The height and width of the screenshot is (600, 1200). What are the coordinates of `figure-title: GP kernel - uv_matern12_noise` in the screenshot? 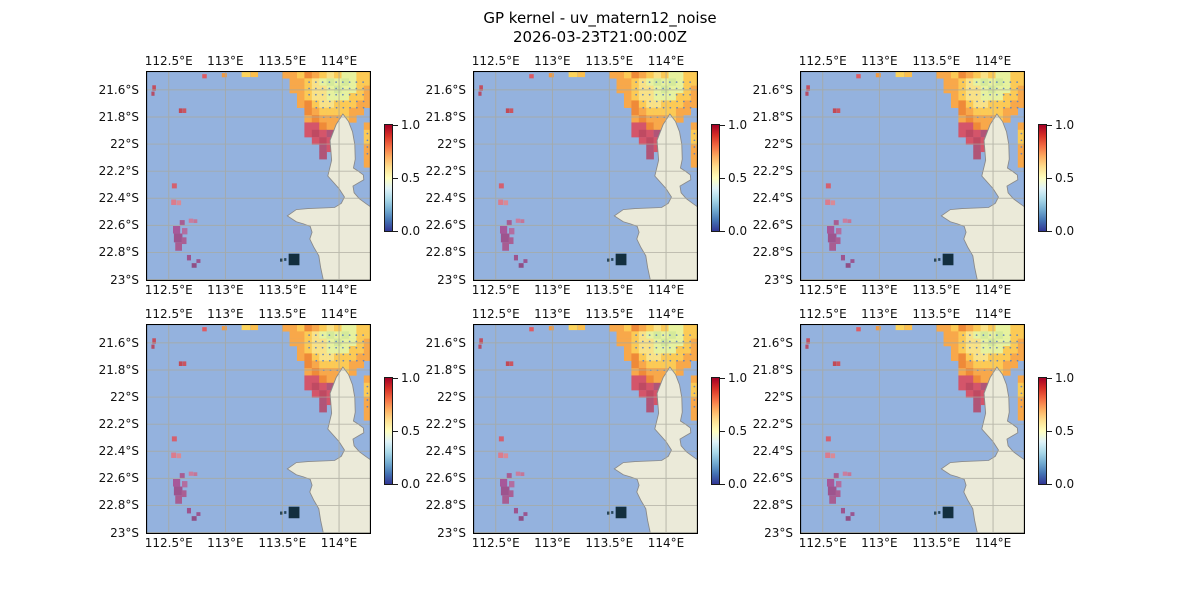 It's located at (600, 18).